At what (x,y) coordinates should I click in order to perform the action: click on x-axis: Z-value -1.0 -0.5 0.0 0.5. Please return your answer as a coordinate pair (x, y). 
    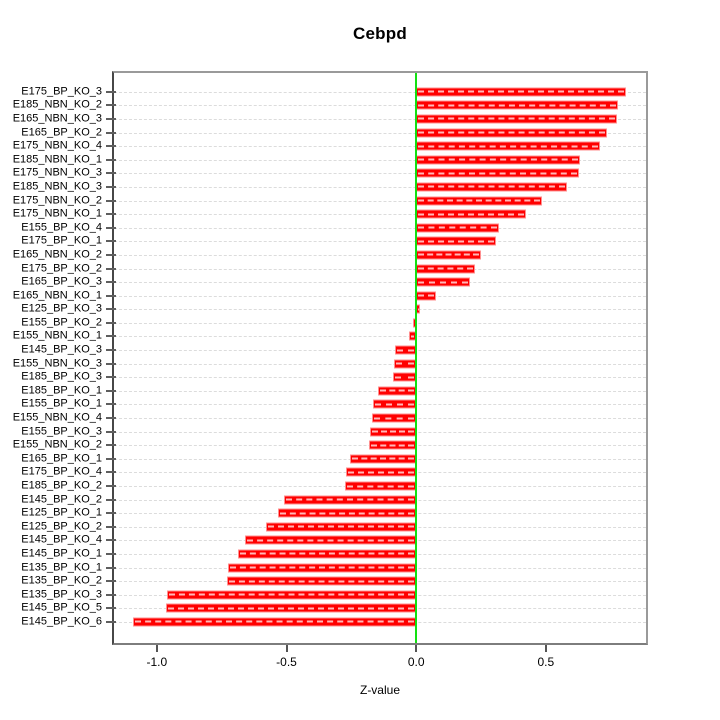
    Looking at the image, I should click on (380, 675).